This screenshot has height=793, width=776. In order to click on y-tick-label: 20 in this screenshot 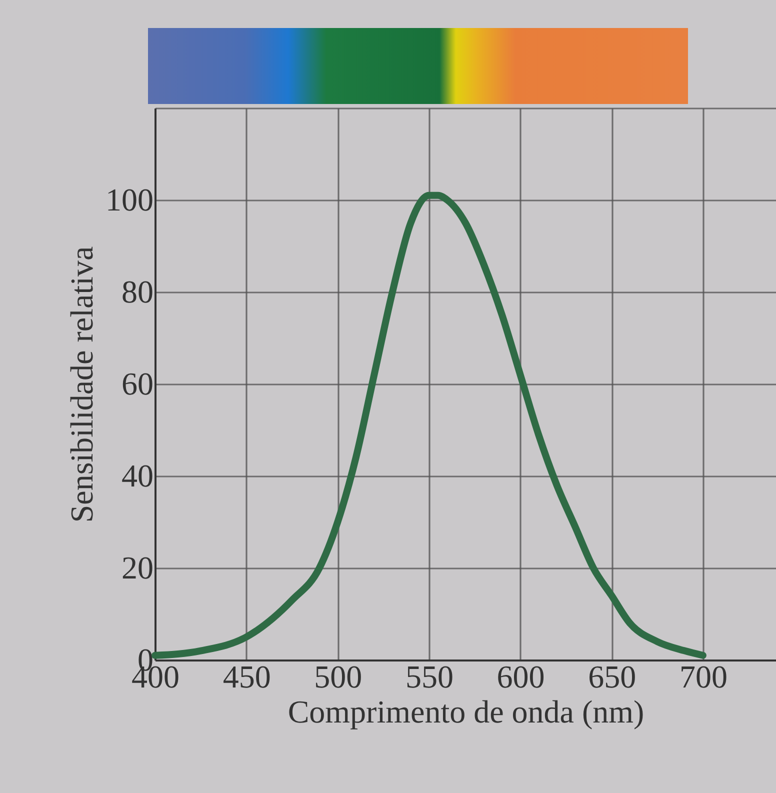, I will do `click(138, 568)`.